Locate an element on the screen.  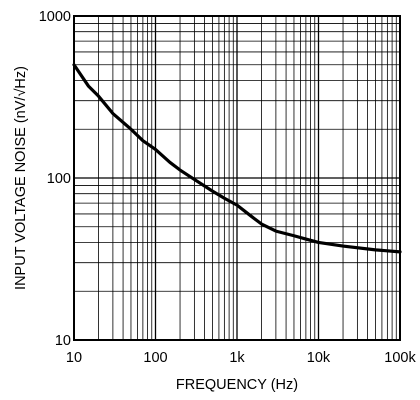
y-tick-label: 10 is located at coordinates (63, 341).